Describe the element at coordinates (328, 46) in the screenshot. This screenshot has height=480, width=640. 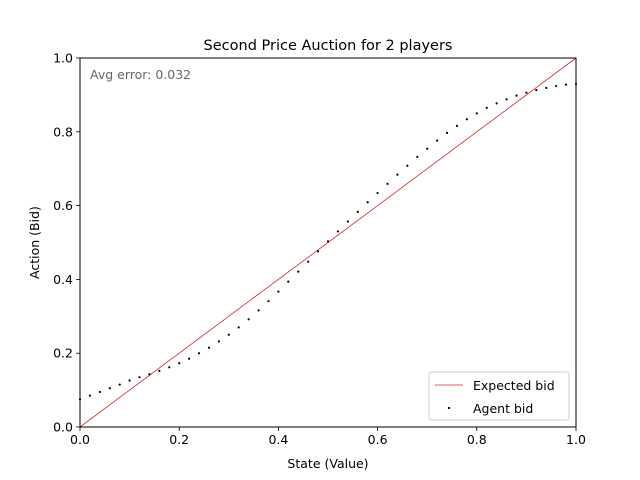
I see `chart-title: Second Price Auction for 2 players` at that location.